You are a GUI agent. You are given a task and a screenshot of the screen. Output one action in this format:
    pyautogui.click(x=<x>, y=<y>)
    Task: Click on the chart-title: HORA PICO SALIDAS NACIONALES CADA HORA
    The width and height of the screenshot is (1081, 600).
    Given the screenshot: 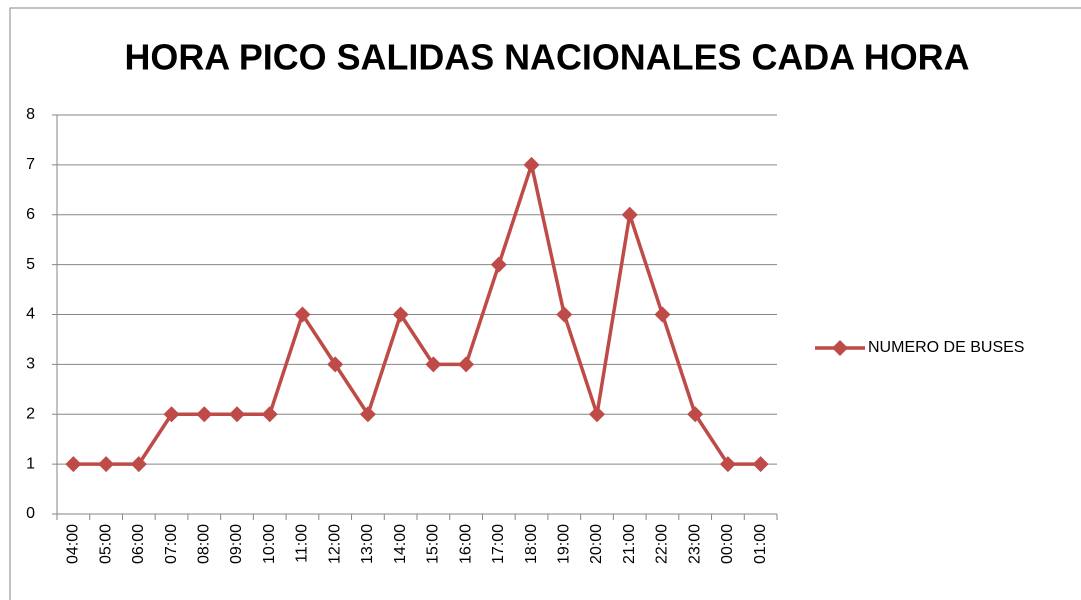 What is the action you would take?
    pyautogui.click(x=547, y=57)
    